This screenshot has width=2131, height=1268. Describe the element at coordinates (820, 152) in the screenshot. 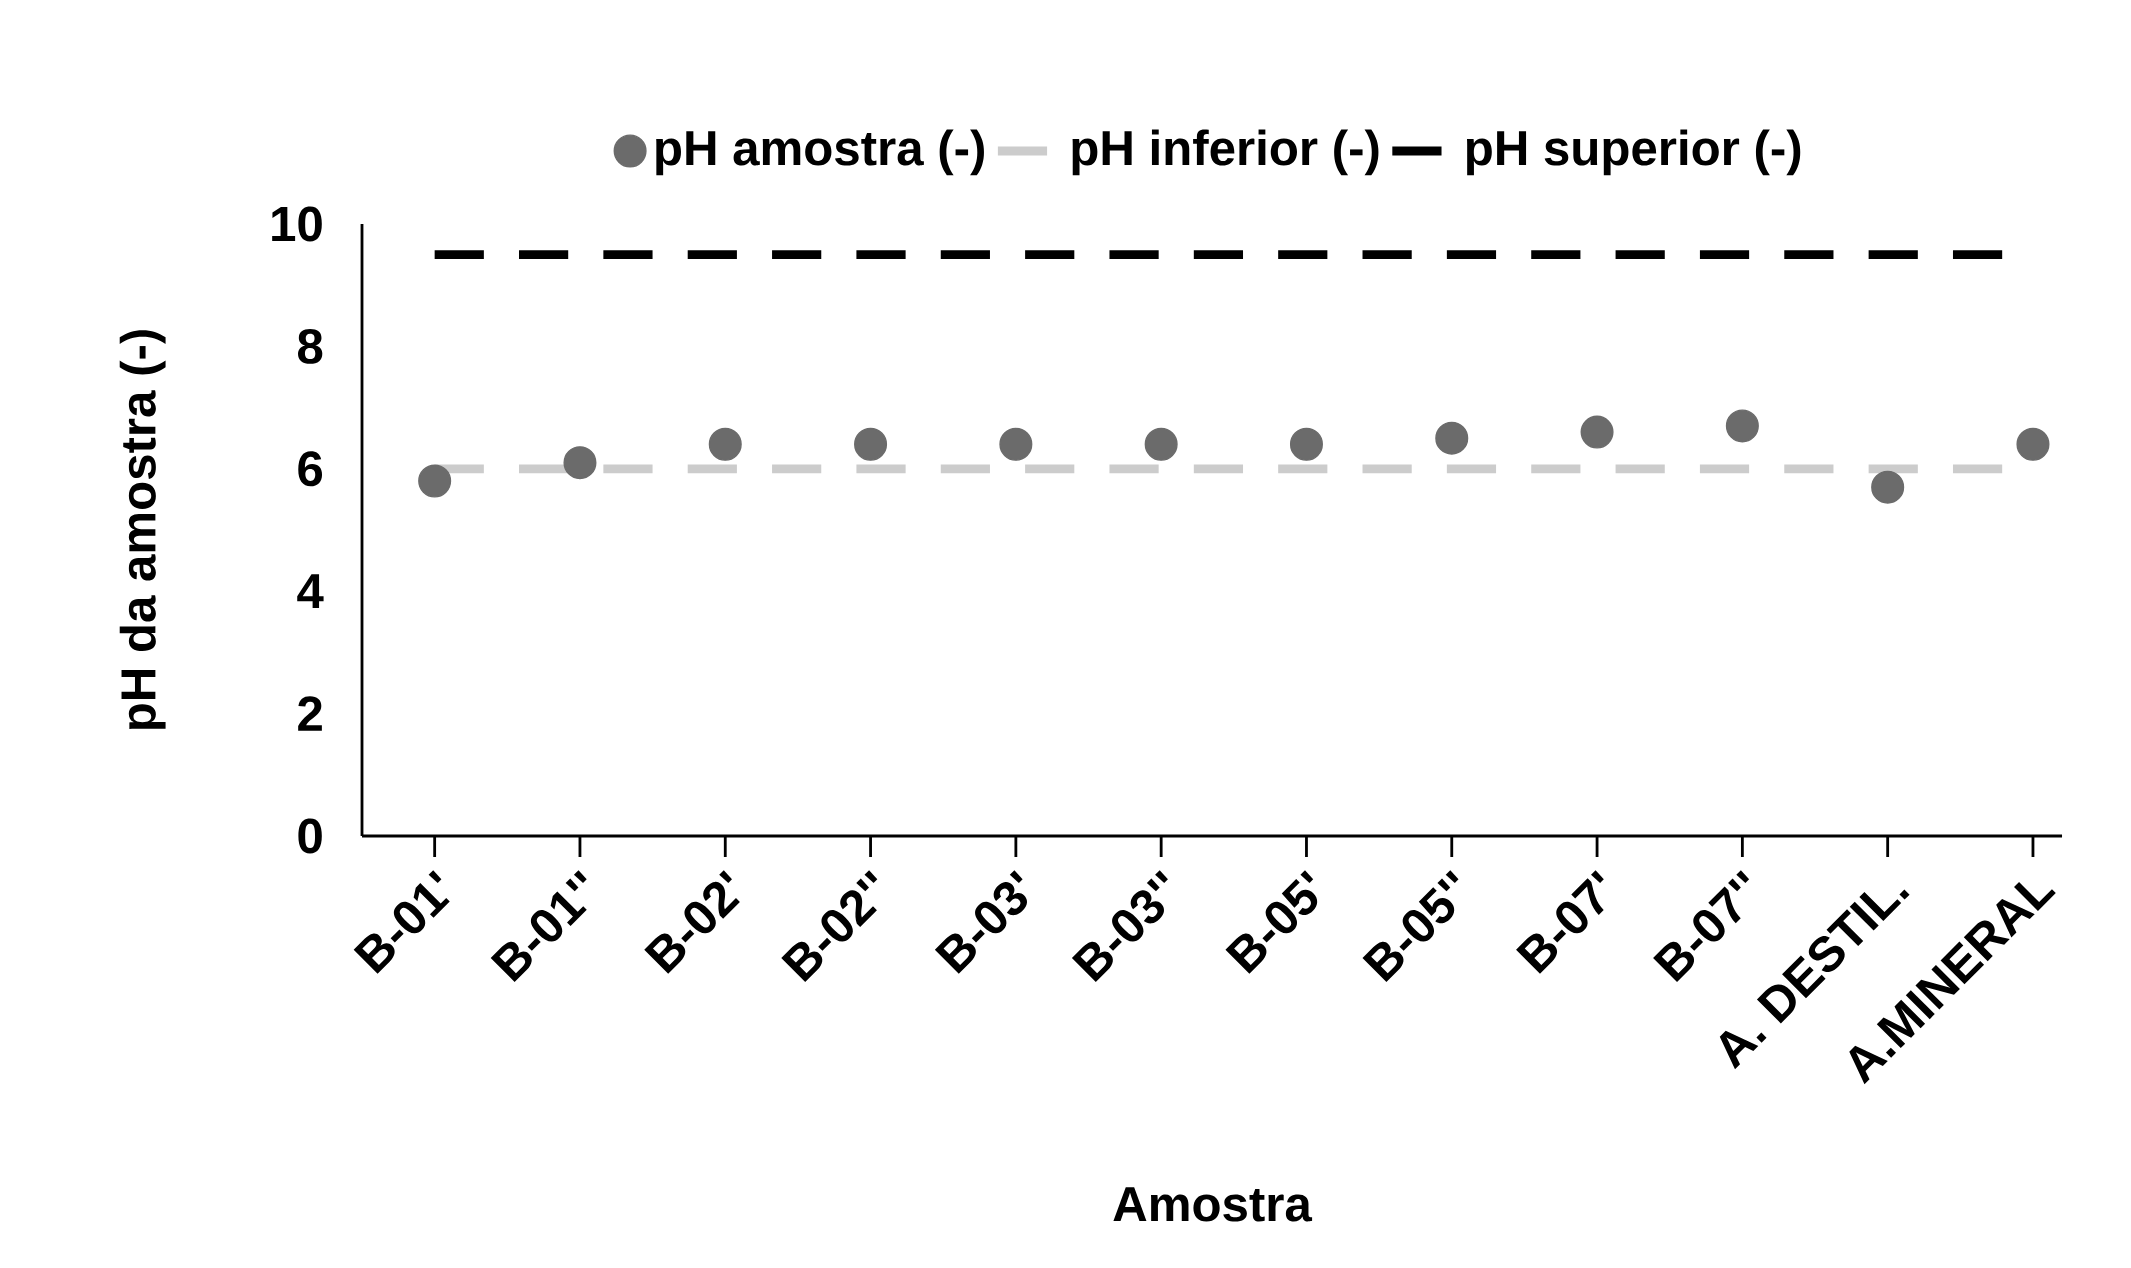

I see `legend-label: pH amostra (-)` at that location.